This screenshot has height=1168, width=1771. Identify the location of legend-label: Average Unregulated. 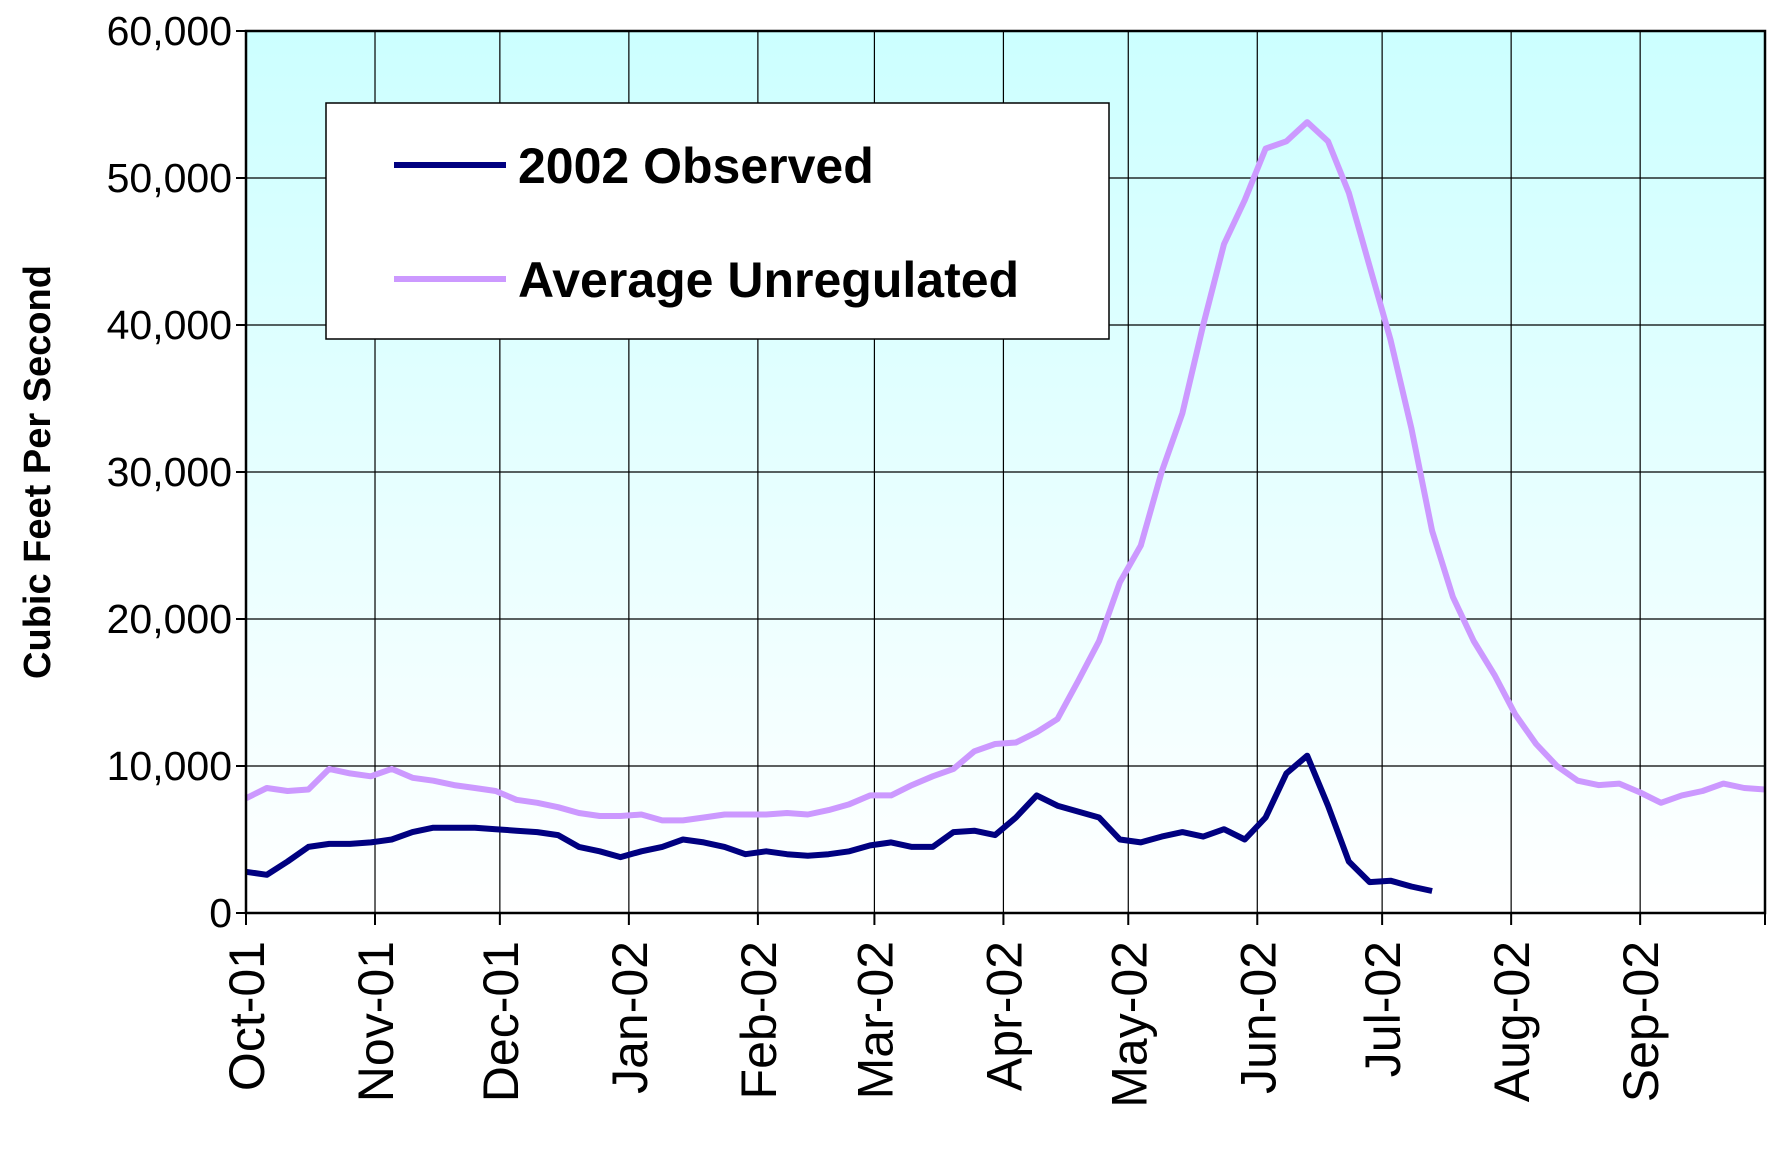
(768, 280).